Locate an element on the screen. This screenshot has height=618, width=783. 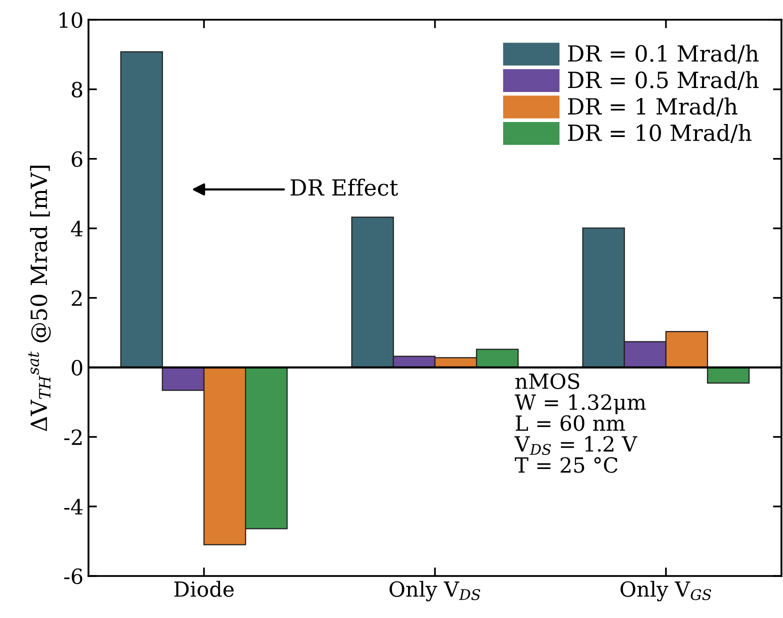
y-tick-label: 10 is located at coordinates (71, 20).